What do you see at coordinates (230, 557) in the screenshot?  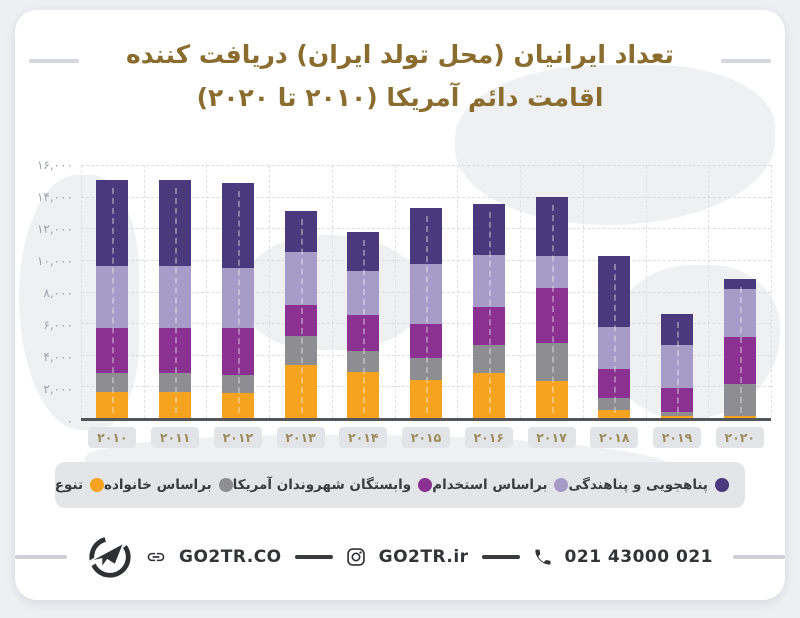 I see `website-link: GO2TR.CO` at bounding box center [230, 557].